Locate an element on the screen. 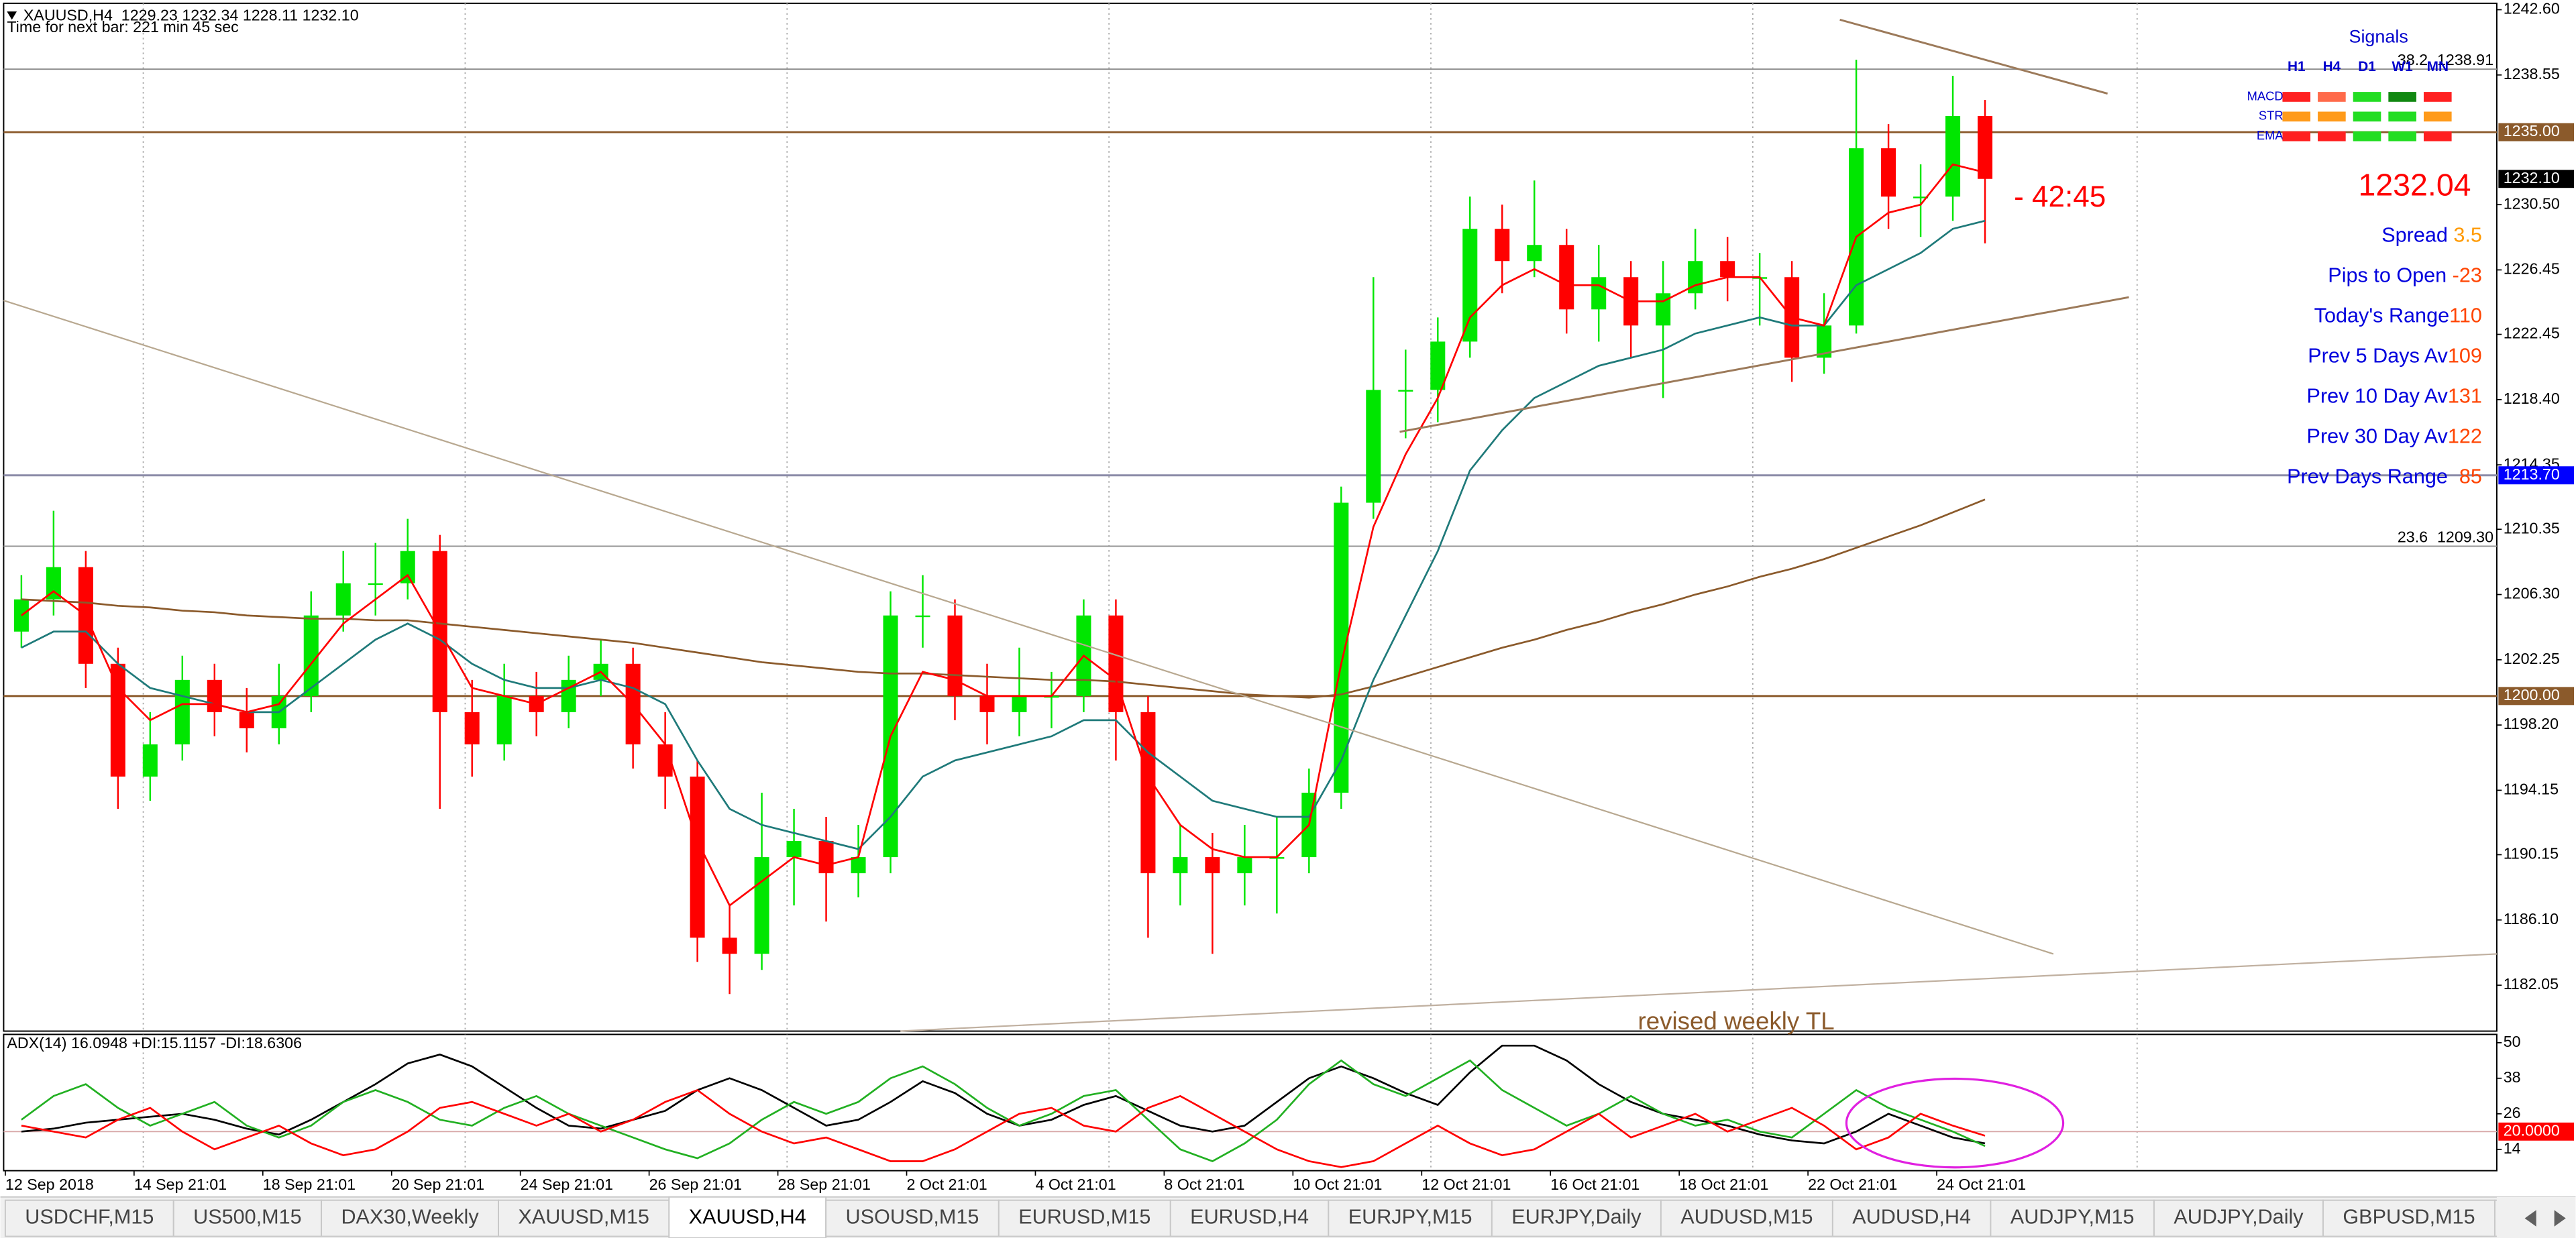 Image resolution: width=2576 pixels, height=1238 pixels. tab: AUDJPY,Daily is located at coordinates (2238, 1218).